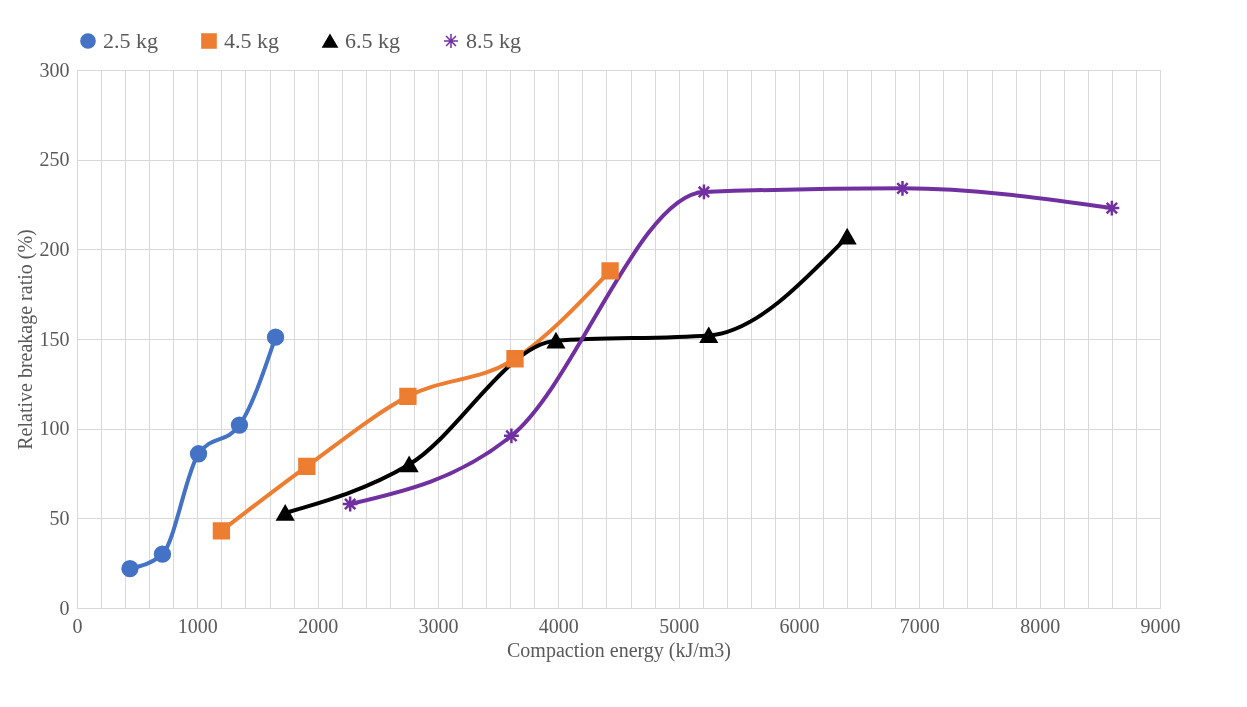 Image resolution: width=1247 pixels, height=707 pixels. I want to click on x-axis-title: Compaction energy (kJ/m3), so click(619, 650).